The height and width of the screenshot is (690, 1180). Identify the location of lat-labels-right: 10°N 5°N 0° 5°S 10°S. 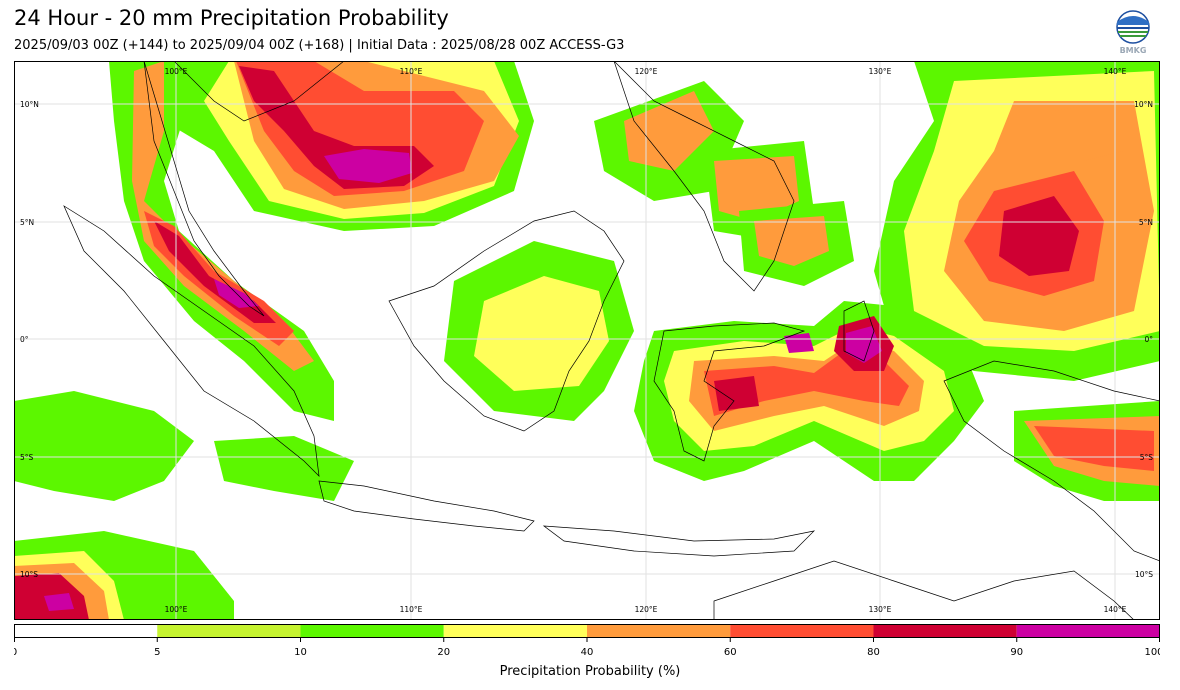
(1143, 339).